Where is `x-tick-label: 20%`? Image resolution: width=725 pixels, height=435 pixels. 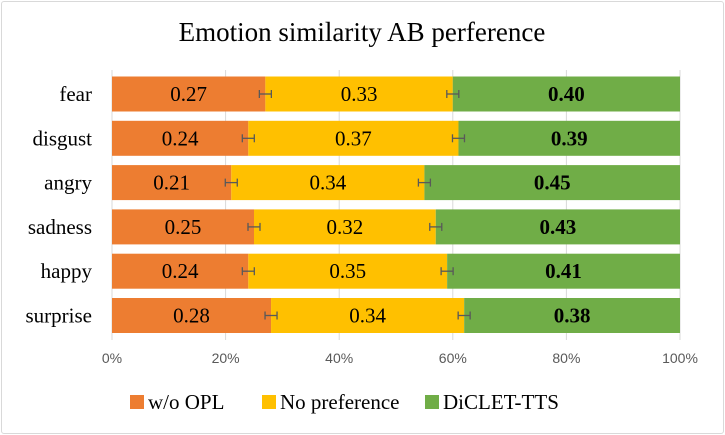 x-tick-label: 20% is located at coordinates (226, 358).